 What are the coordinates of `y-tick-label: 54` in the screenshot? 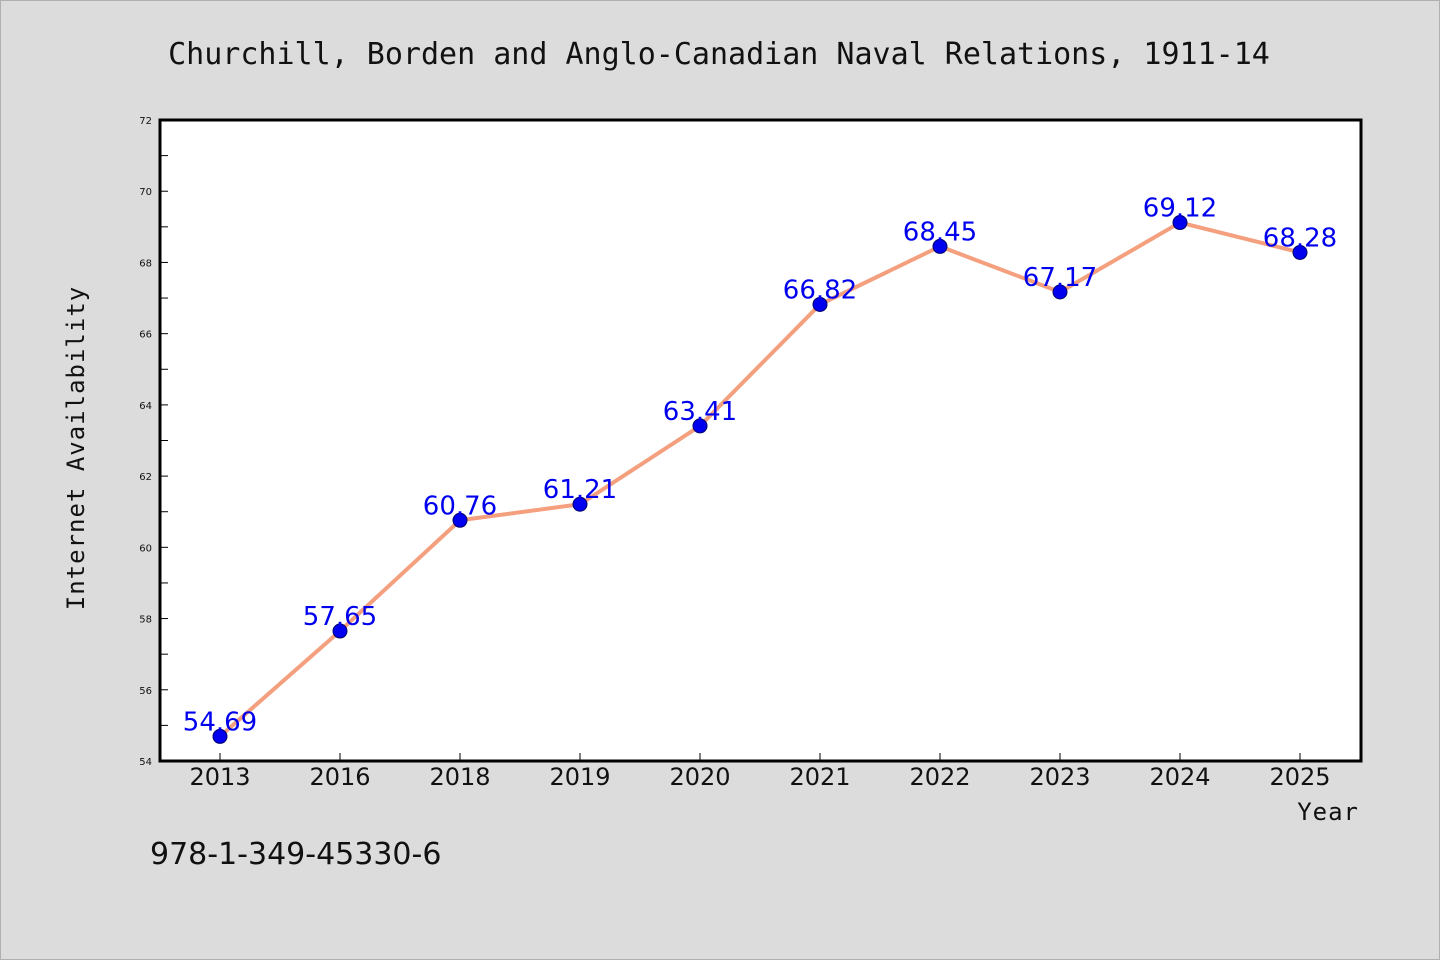 It's located at (145, 762).